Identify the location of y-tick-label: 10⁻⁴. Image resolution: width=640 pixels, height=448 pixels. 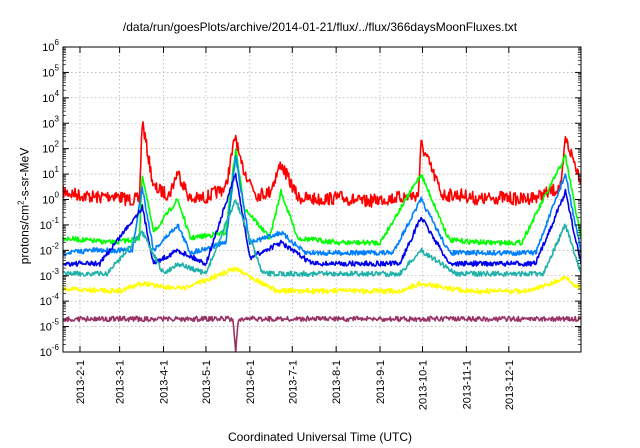
(50, 300).